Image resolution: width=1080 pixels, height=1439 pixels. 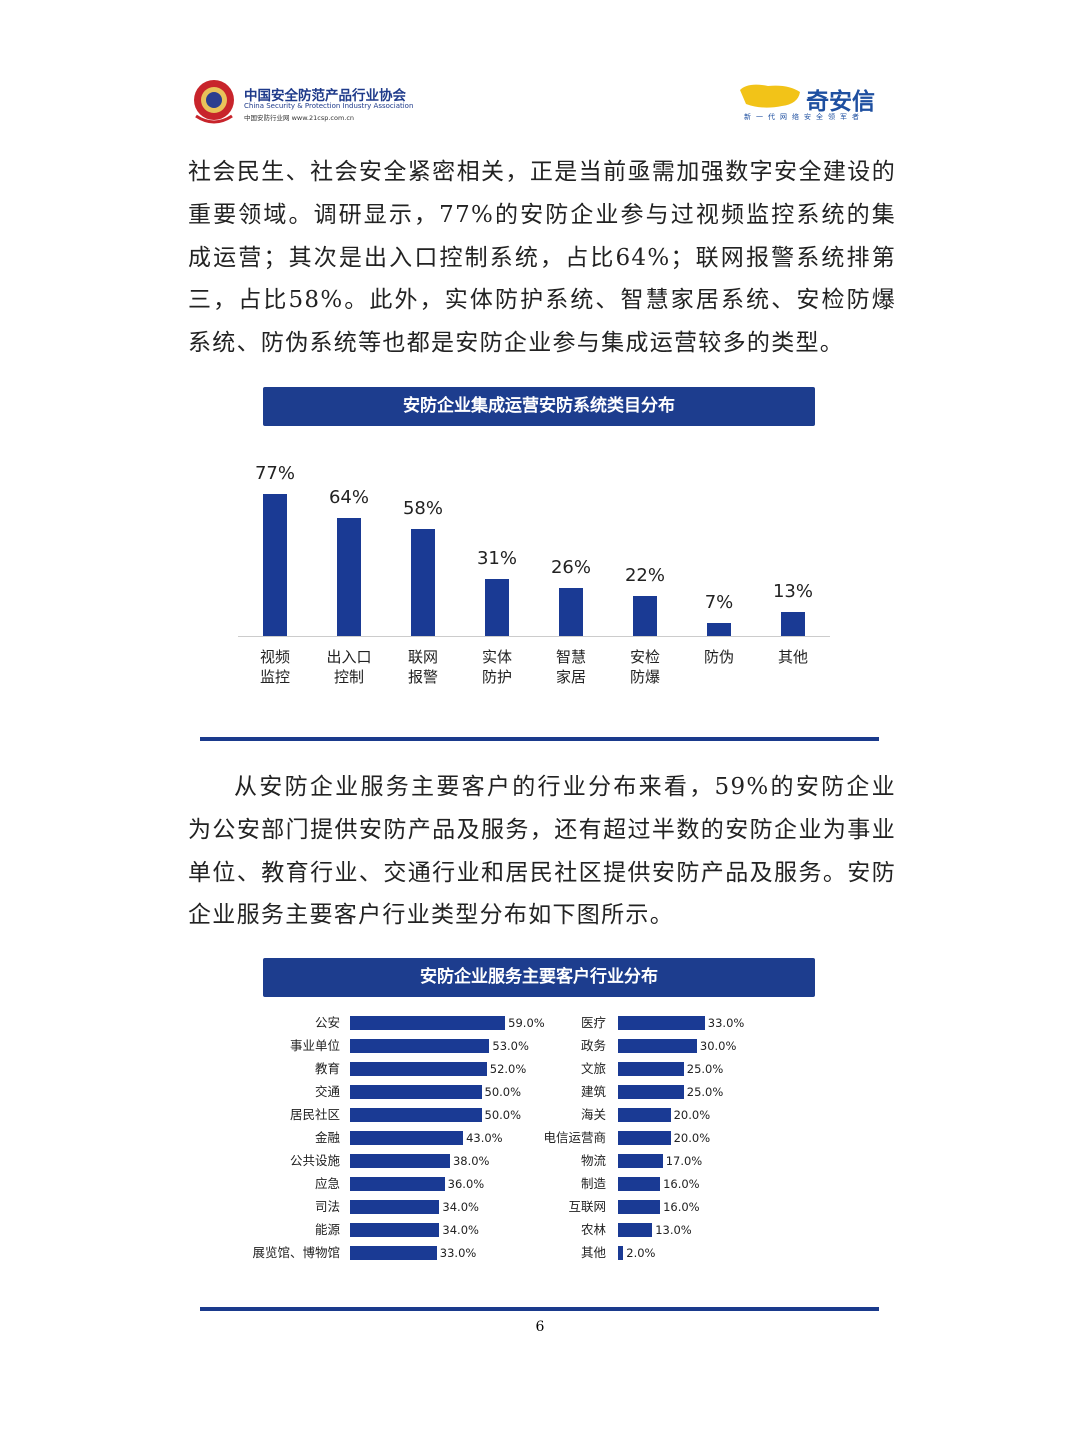 What do you see at coordinates (593, 1252) in the screenshot?
I see `category-label: 其他` at bounding box center [593, 1252].